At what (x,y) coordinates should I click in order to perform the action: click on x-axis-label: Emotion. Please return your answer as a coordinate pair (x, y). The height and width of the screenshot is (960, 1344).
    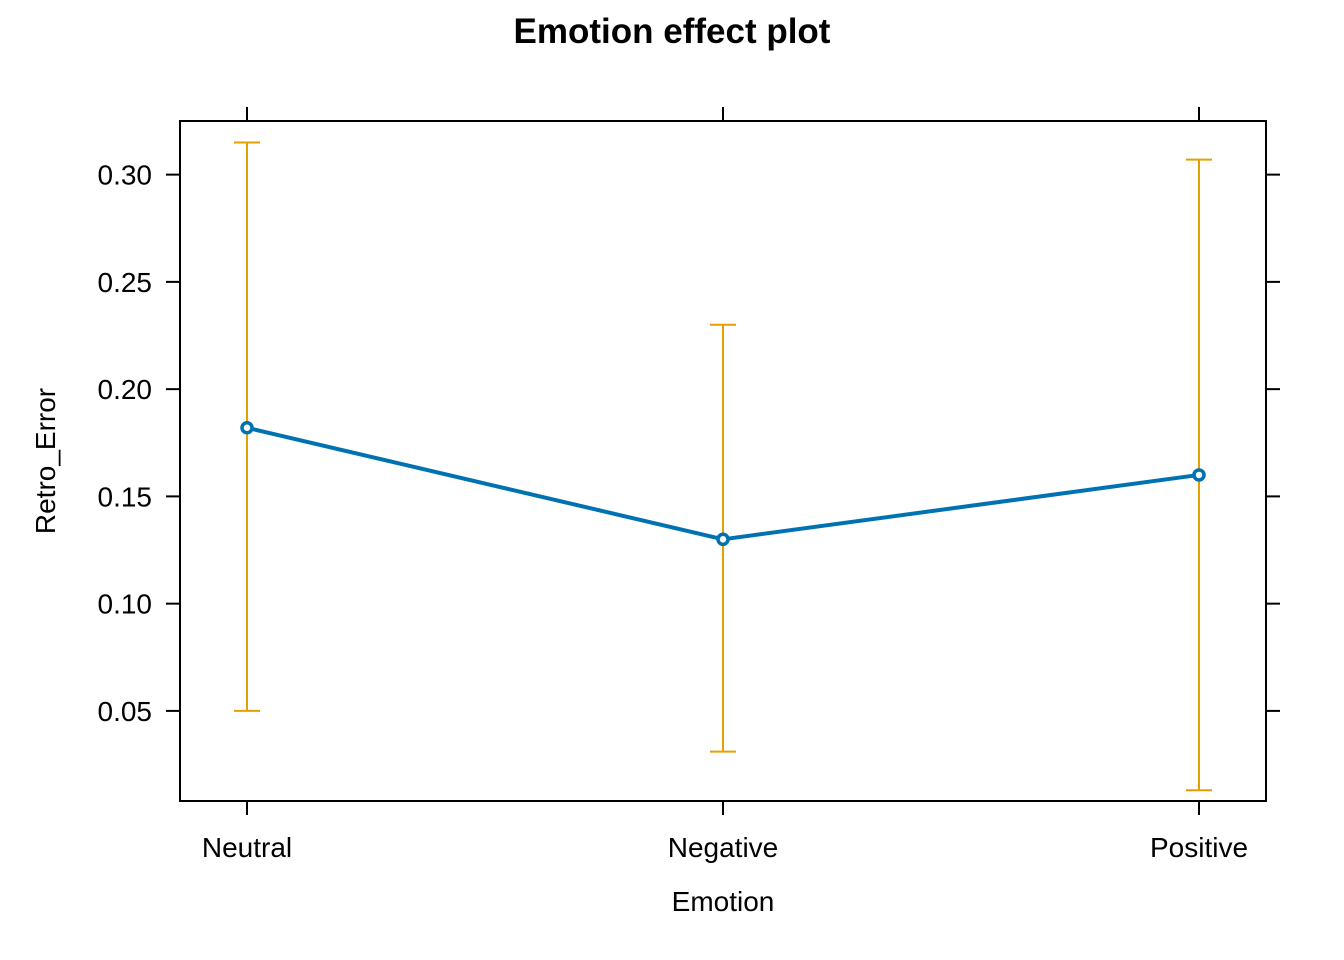
    Looking at the image, I should click on (723, 901).